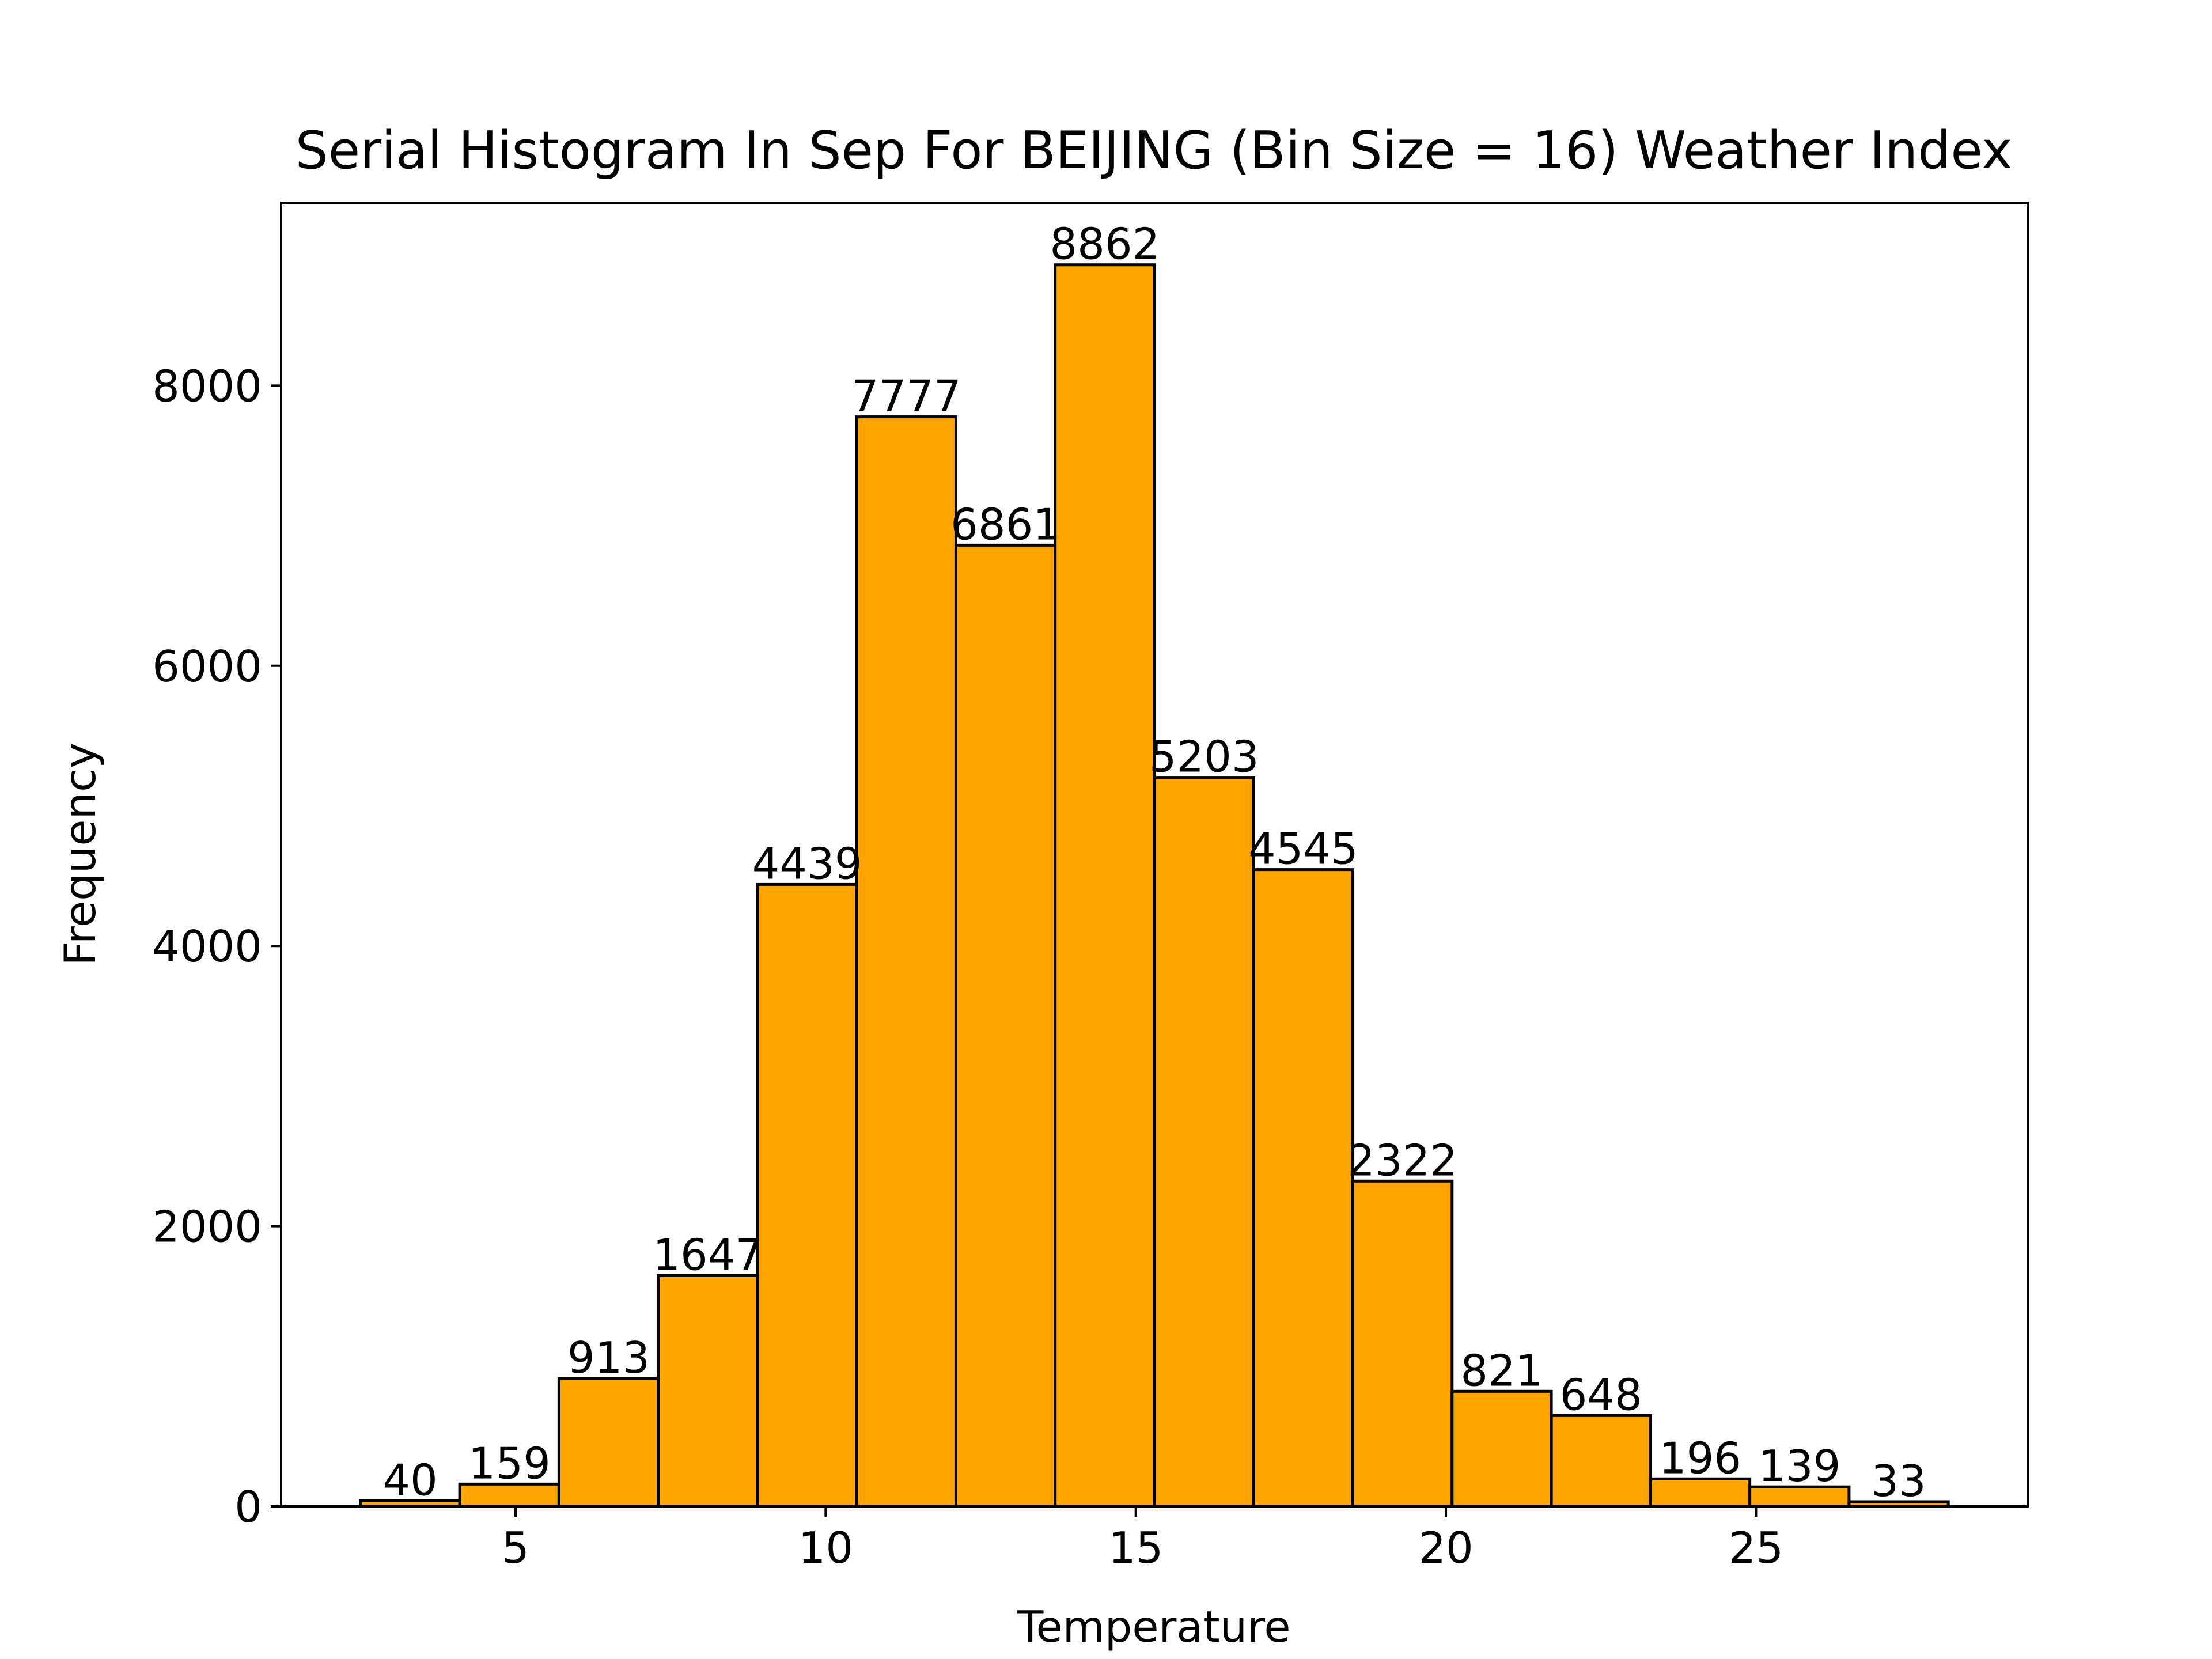  What do you see at coordinates (1700, 1458) in the screenshot?
I see `bar-value-label: 196` at bounding box center [1700, 1458].